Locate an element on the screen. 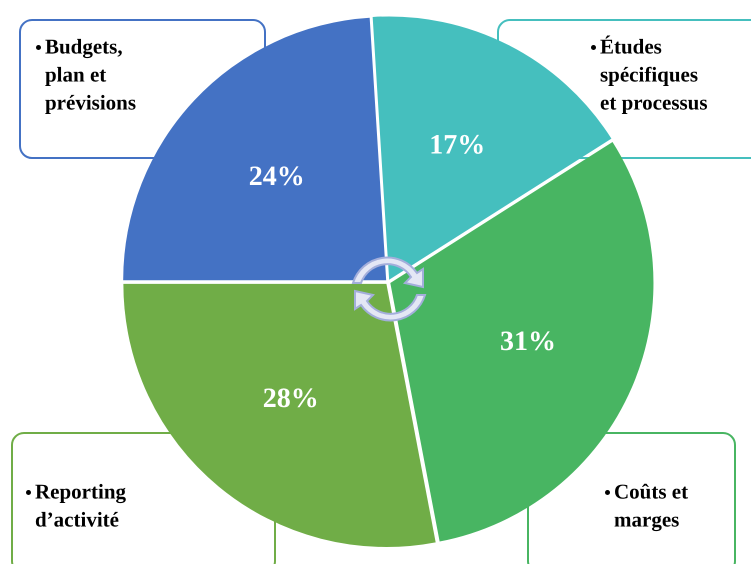 This screenshot has height=564, width=751. slice-label: Coûts et marges is located at coordinates (651, 505).